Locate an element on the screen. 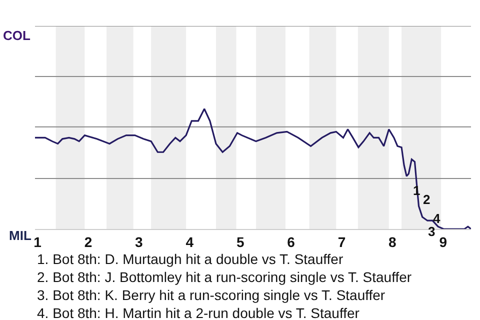 The width and height of the screenshot is (480, 320). text: 2. Bot 8th: J. Bottomley hit a run-scoring single vs T. Stauffer is located at coordinates (224, 277).